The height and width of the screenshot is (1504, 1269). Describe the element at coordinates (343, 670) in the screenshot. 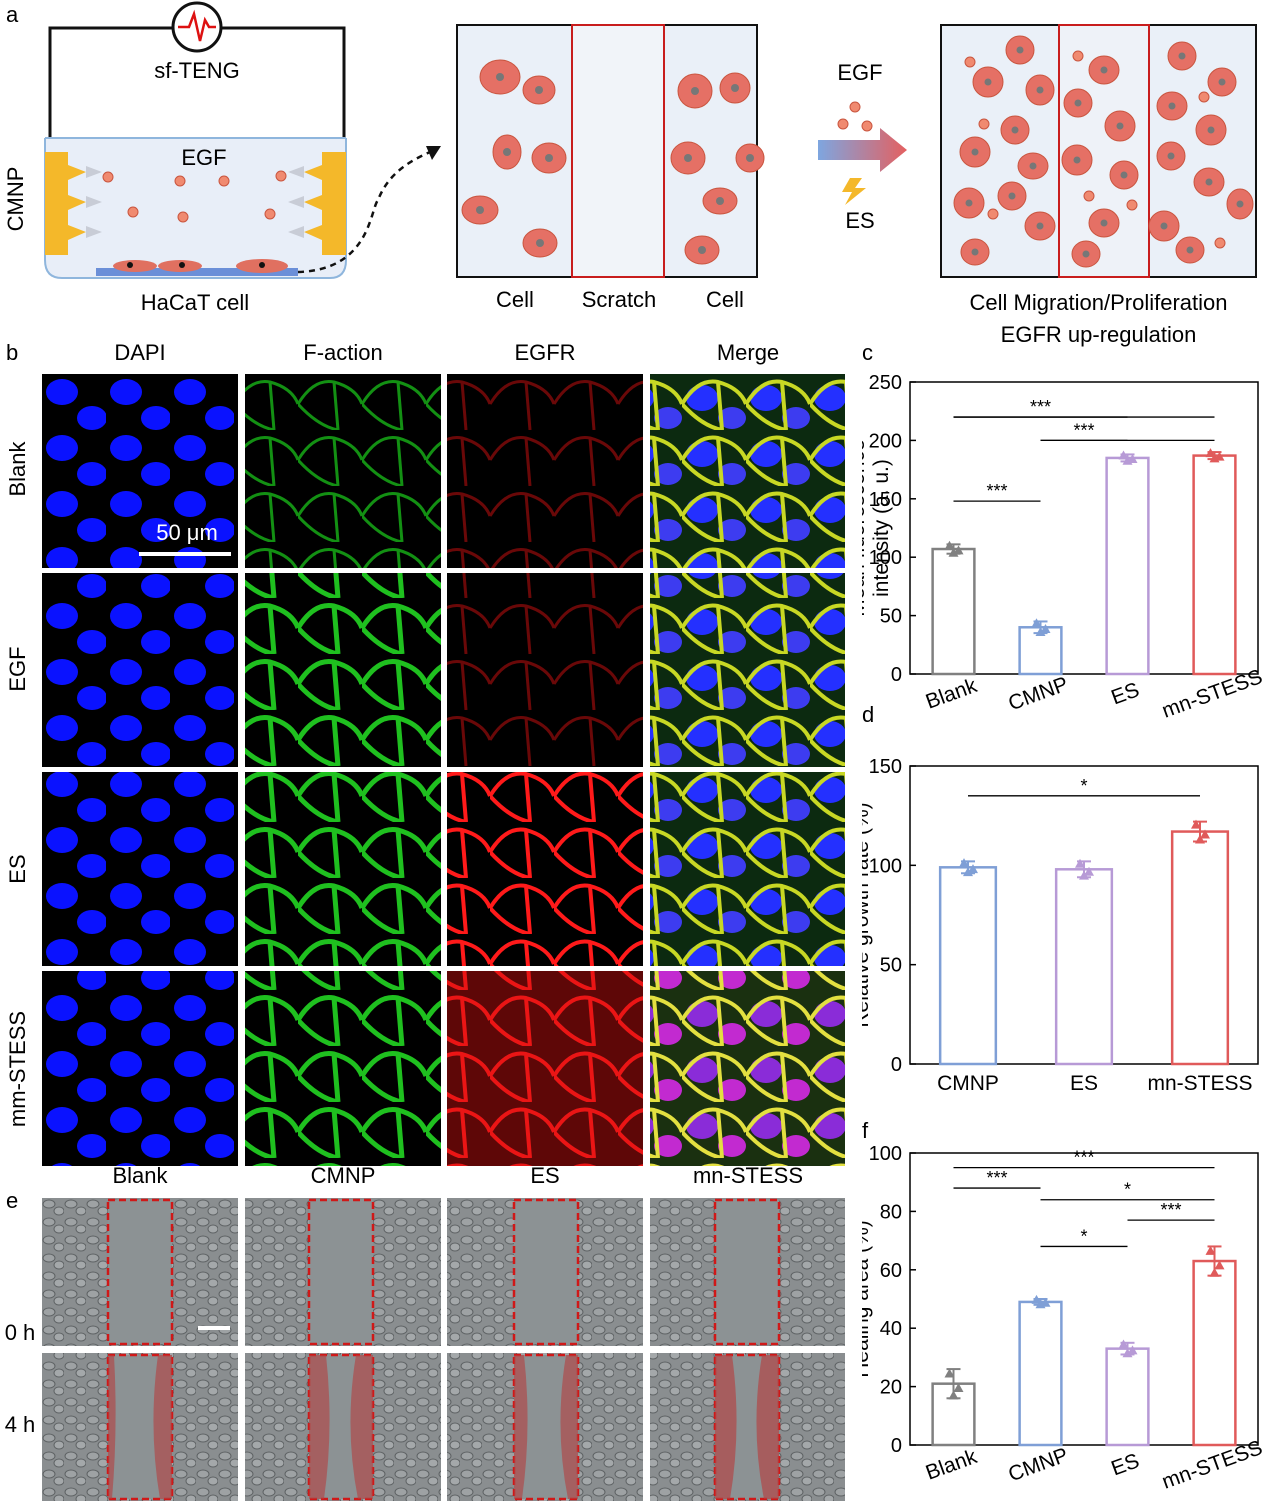

I see `img-egf-factin` at that location.